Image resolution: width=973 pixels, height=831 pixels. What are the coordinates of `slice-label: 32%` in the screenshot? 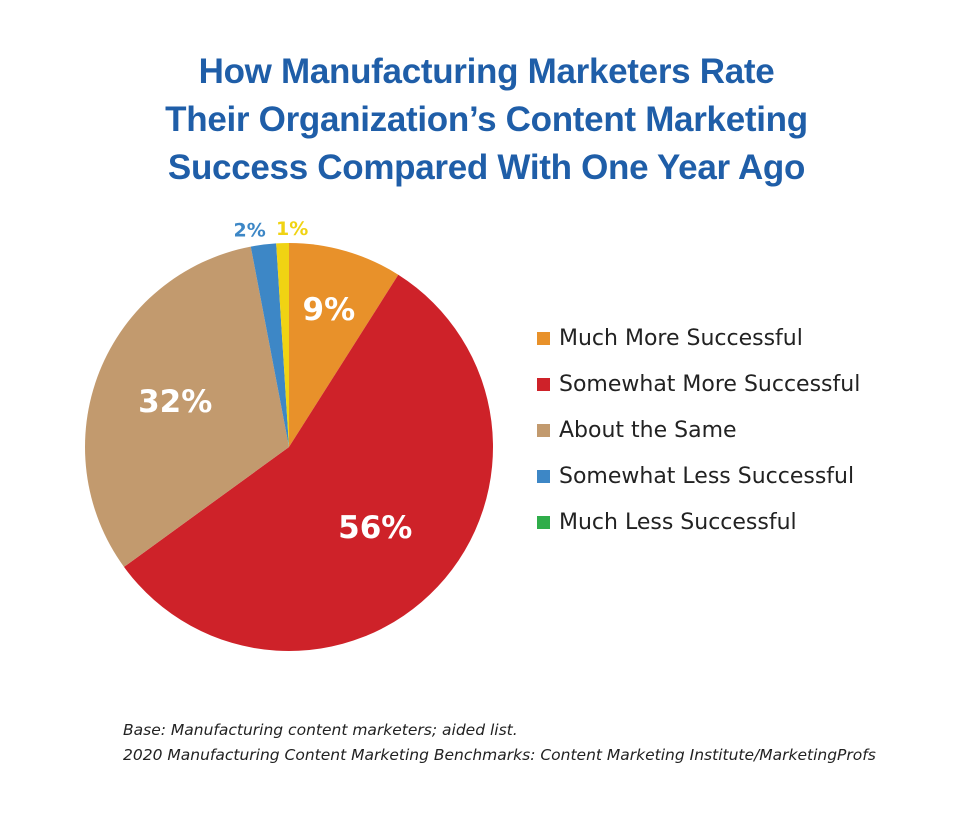 It's located at (175, 402).